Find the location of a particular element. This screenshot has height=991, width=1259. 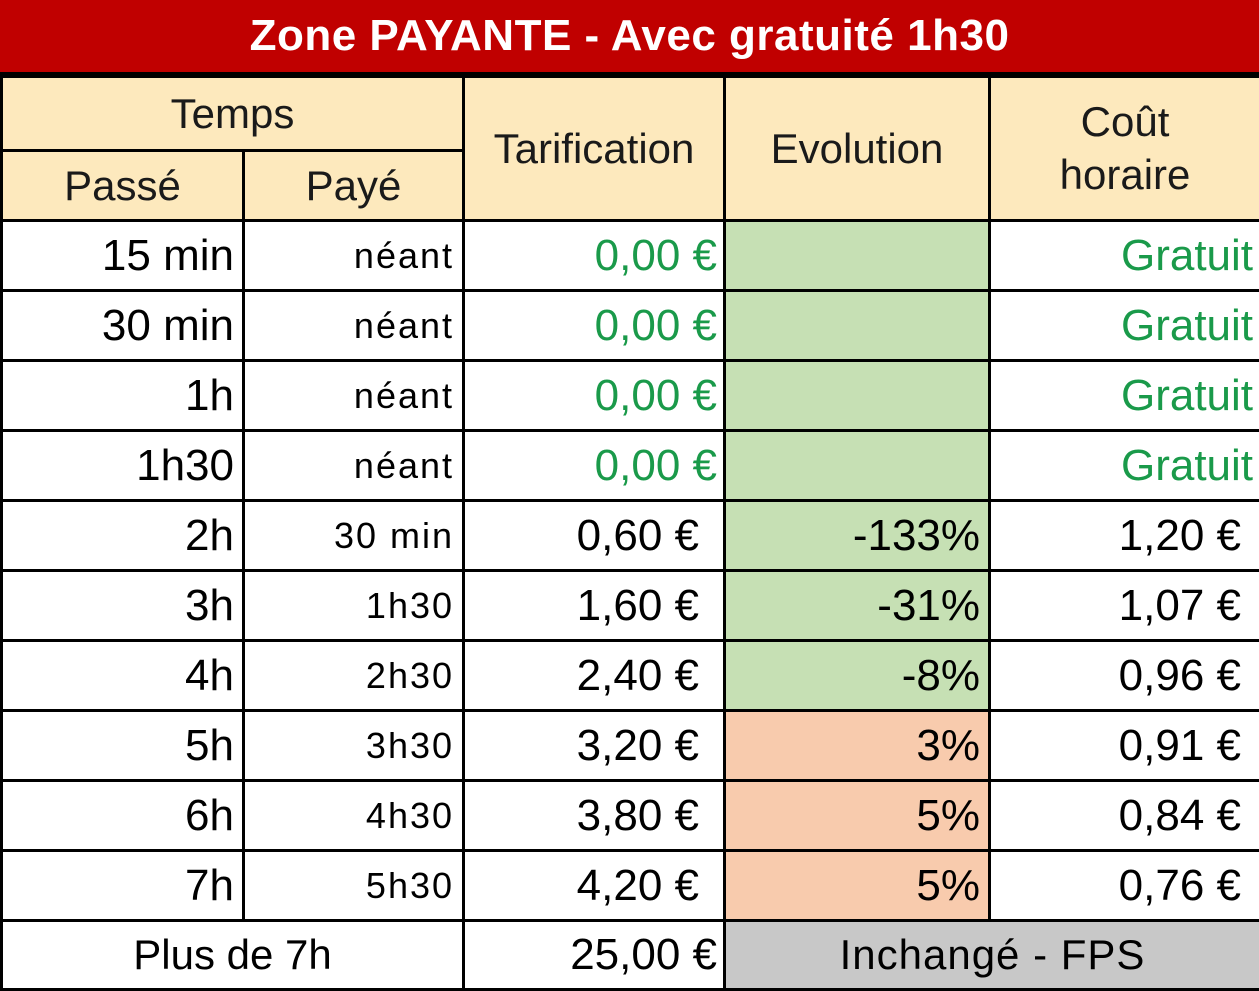

cell-tarification: 3,80 € is located at coordinates (594, 816).